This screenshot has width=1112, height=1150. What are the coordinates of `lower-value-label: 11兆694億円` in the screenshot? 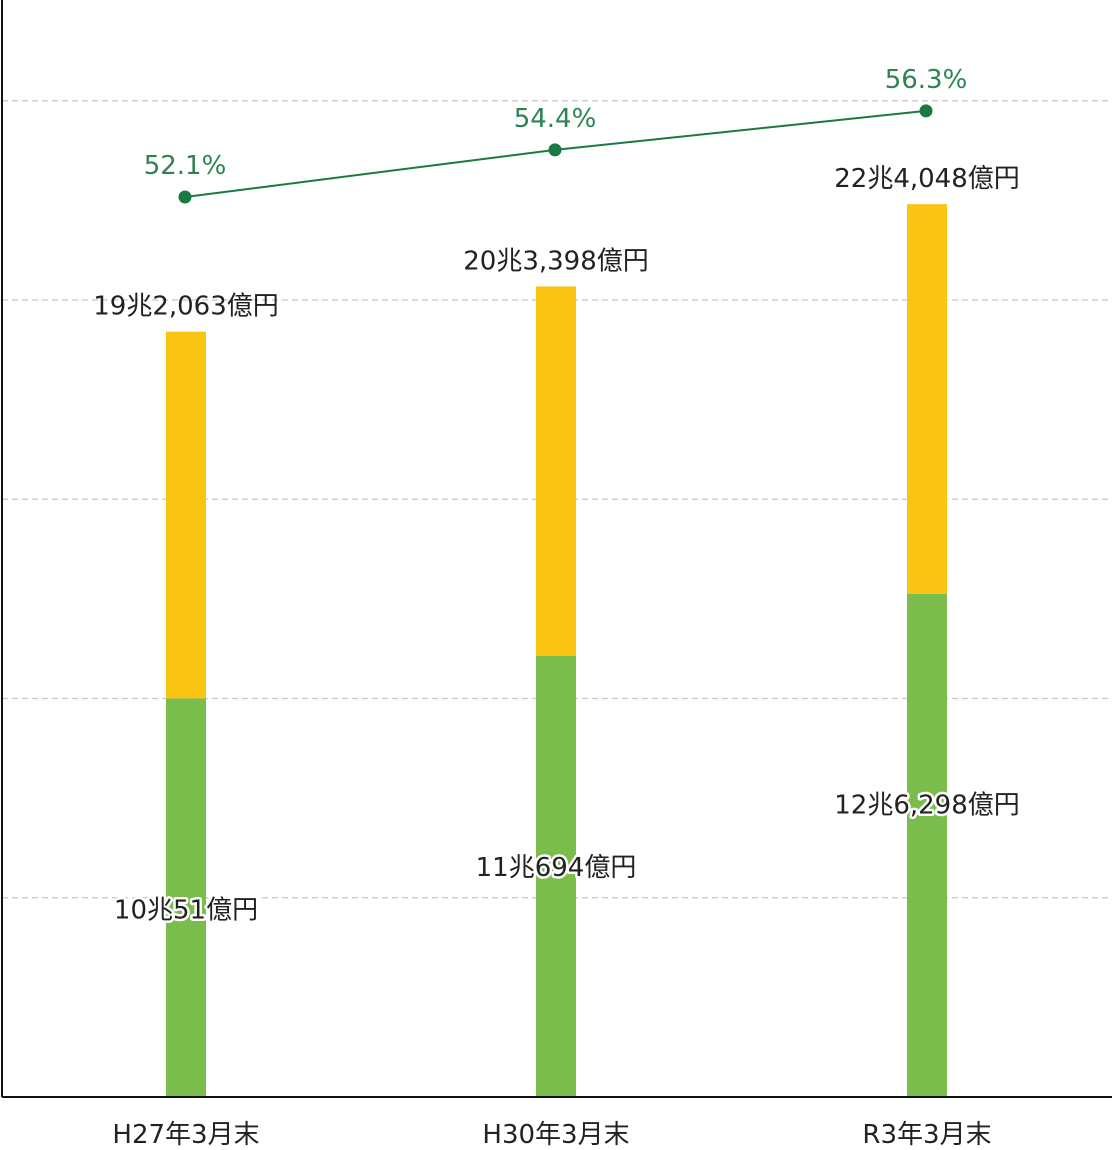 It's located at (556, 868).